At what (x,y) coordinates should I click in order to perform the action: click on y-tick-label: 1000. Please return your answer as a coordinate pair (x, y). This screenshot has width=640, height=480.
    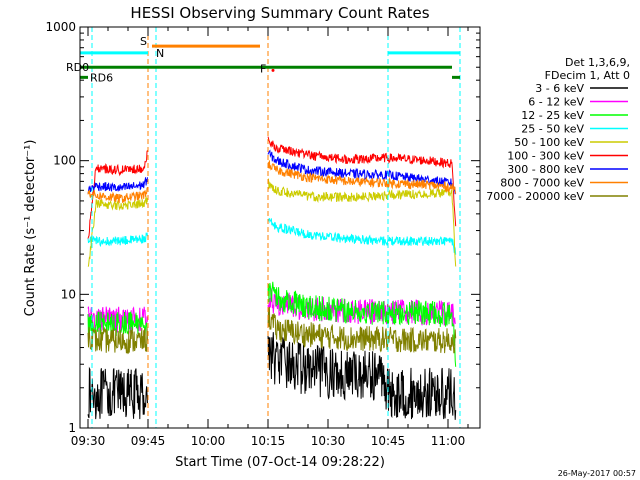
    Looking at the image, I should click on (60, 27).